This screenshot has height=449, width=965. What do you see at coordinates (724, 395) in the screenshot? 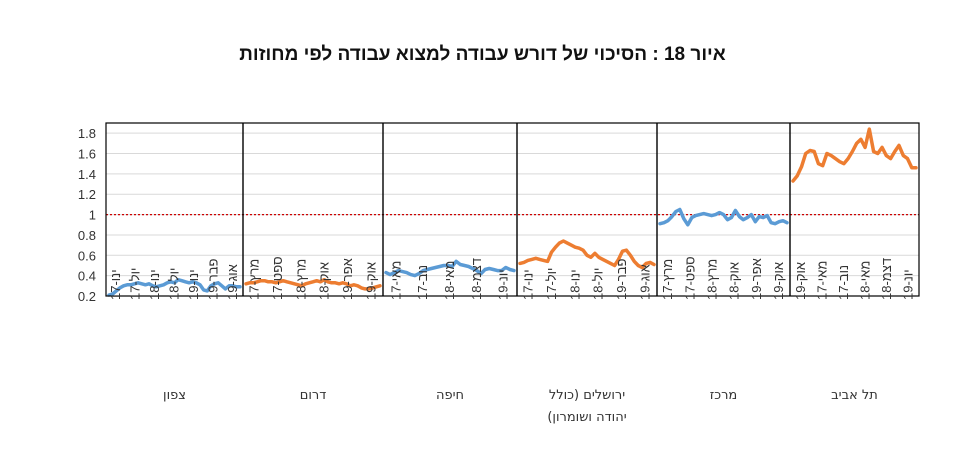
I see `region-label: מרכז` at bounding box center [724, 395].